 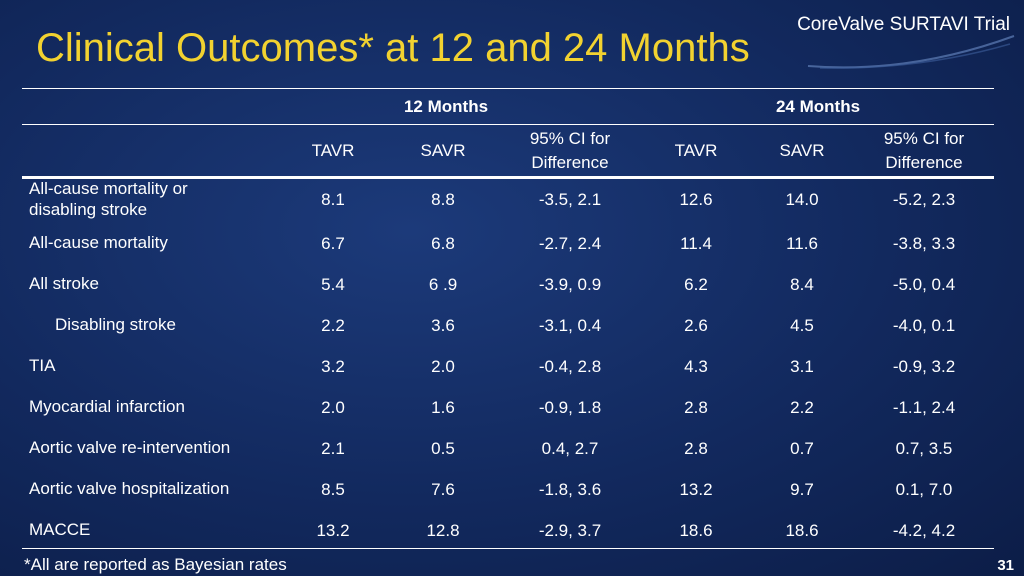 What do you see at coordinates (508, 548) in the screenshot?
I see `table-bottom-rule` at bounding box center [508, 548].